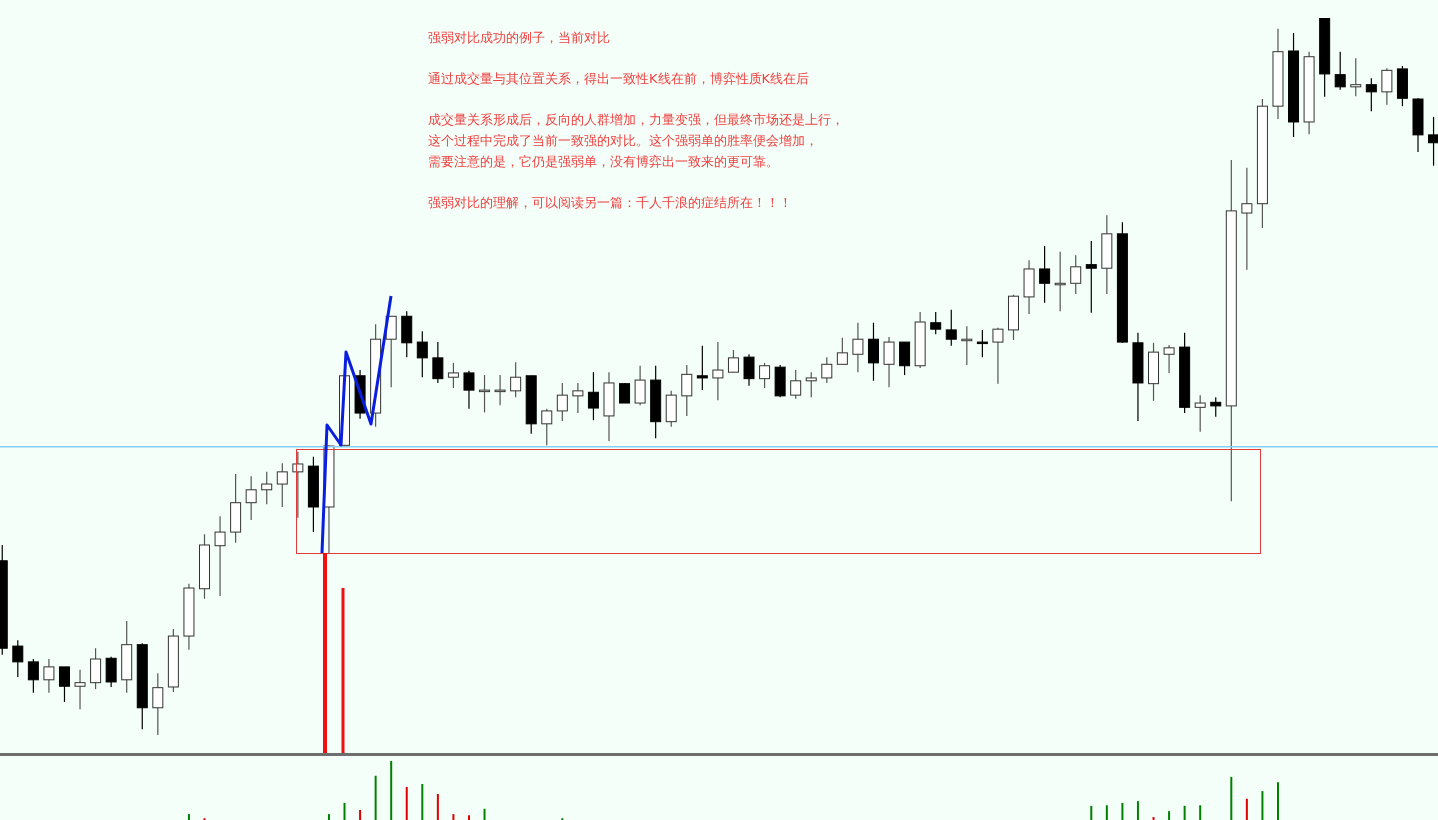 This screenshot has width=1438, height=820. What do you see at coordinates (623, 141) in the screenshot?
I see `annotation: 这个过程中完成了当前一致强的对比。这个强弱单的胜率便会增加，` at bounding box center [623, 141].